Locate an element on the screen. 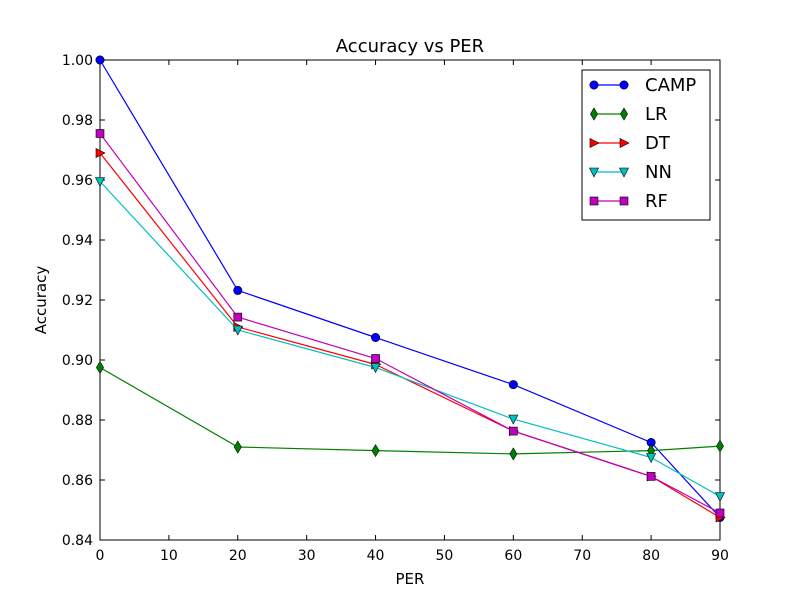 This screenshot has height=600, width=800. y-tick-label: 0.92 is located at coordinates (77, 301).